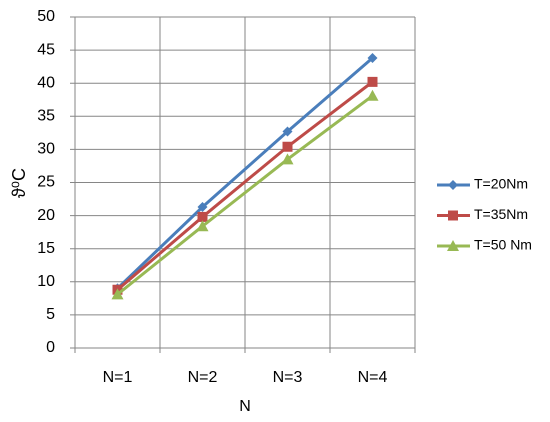 This screenshot has height=422, width=550. I want to click on legend-label: T=35Nm, so click(501, 214).